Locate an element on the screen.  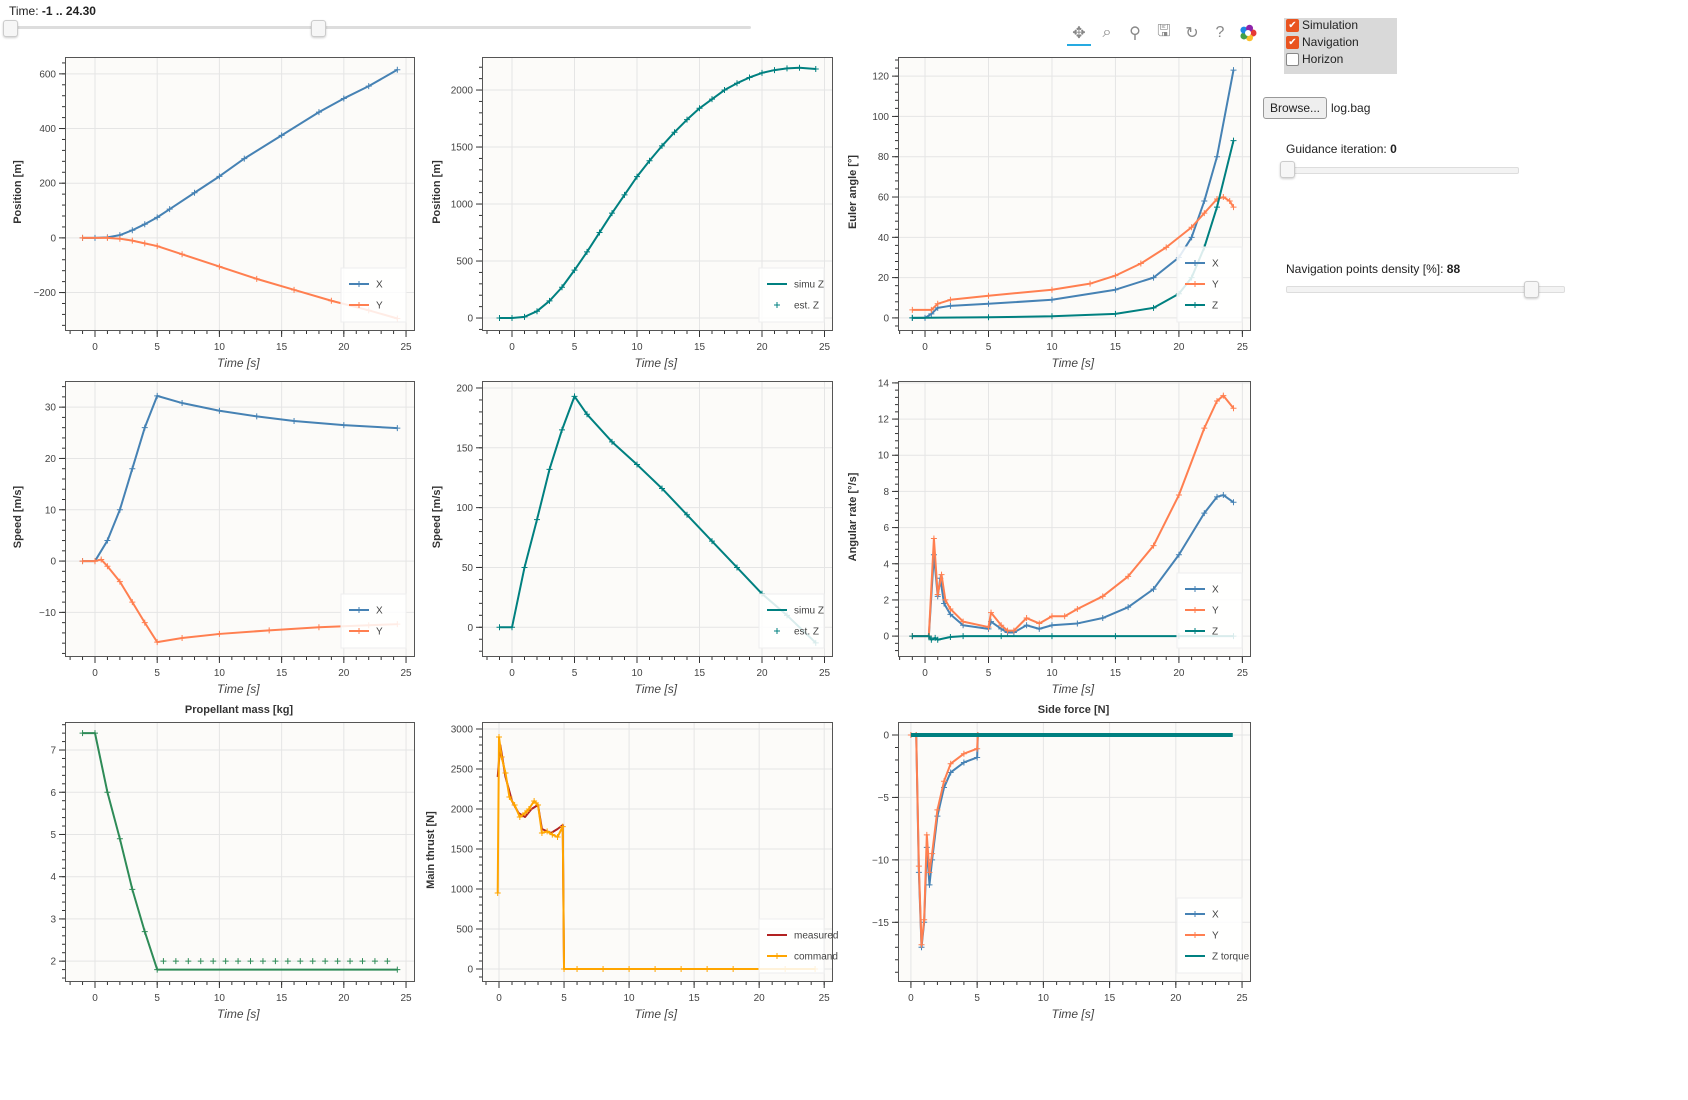
save-icon: 🖫 is located at coordinates (1164, 31).